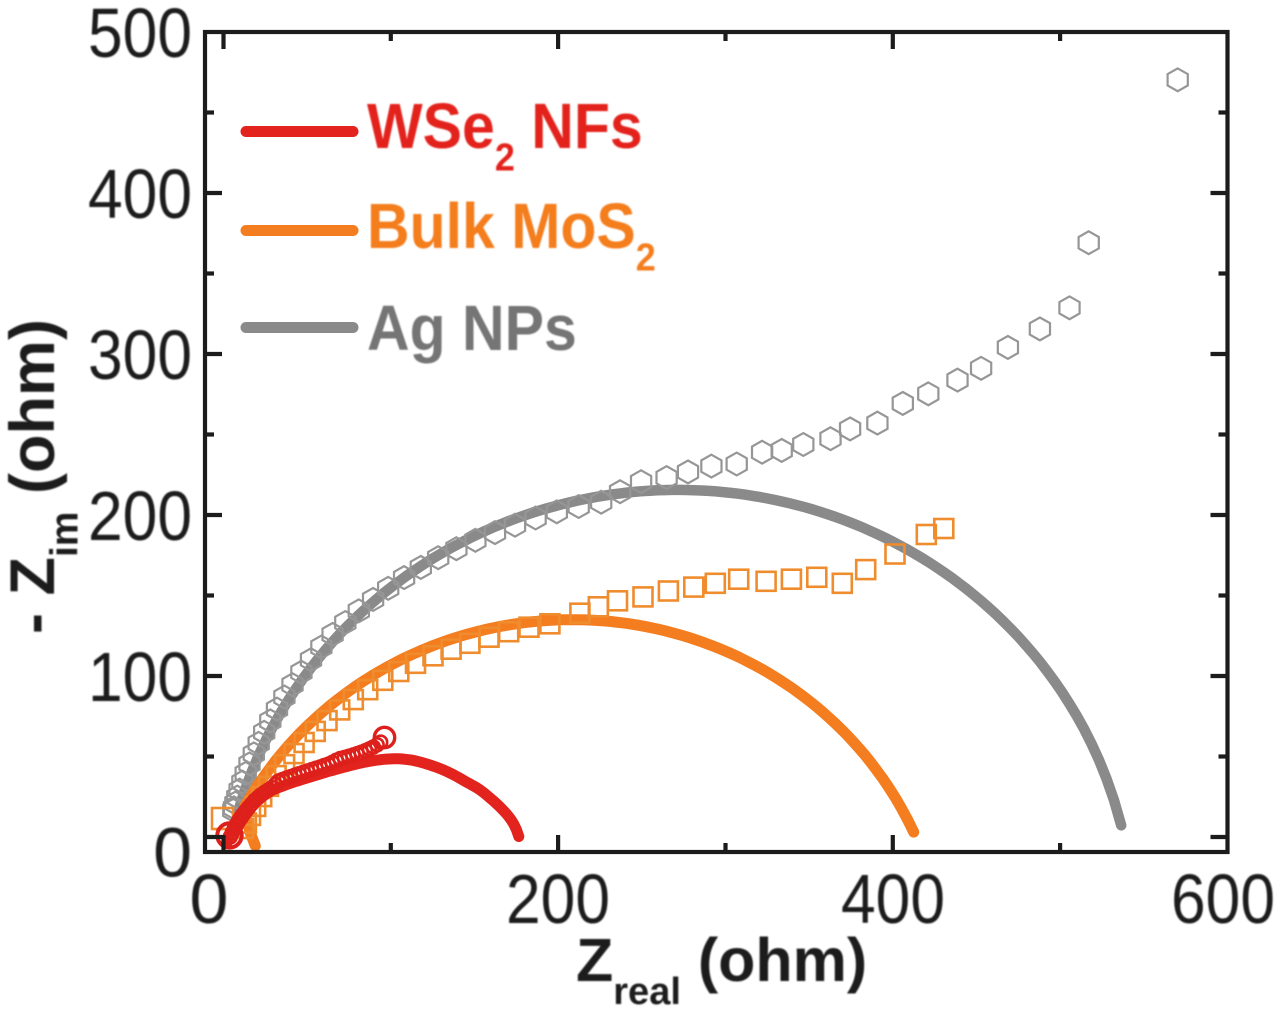 The image size is (1280, 1012). Describe the element at coordinates (472, 329) in the screenshot. I see `svg-text: Ag NPs` at that location.